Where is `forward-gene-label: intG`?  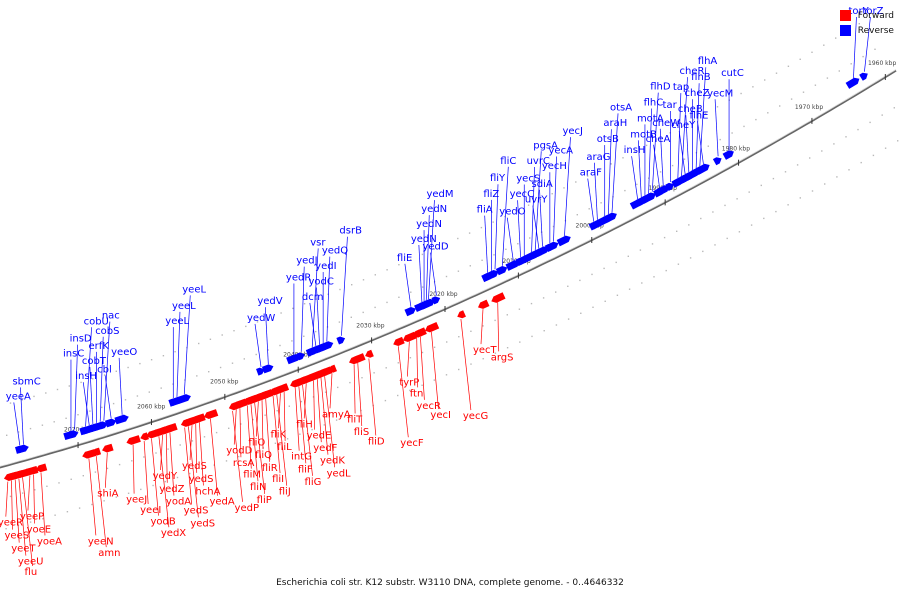 forward-gene-label: intG is located at coordinates (301, 457).